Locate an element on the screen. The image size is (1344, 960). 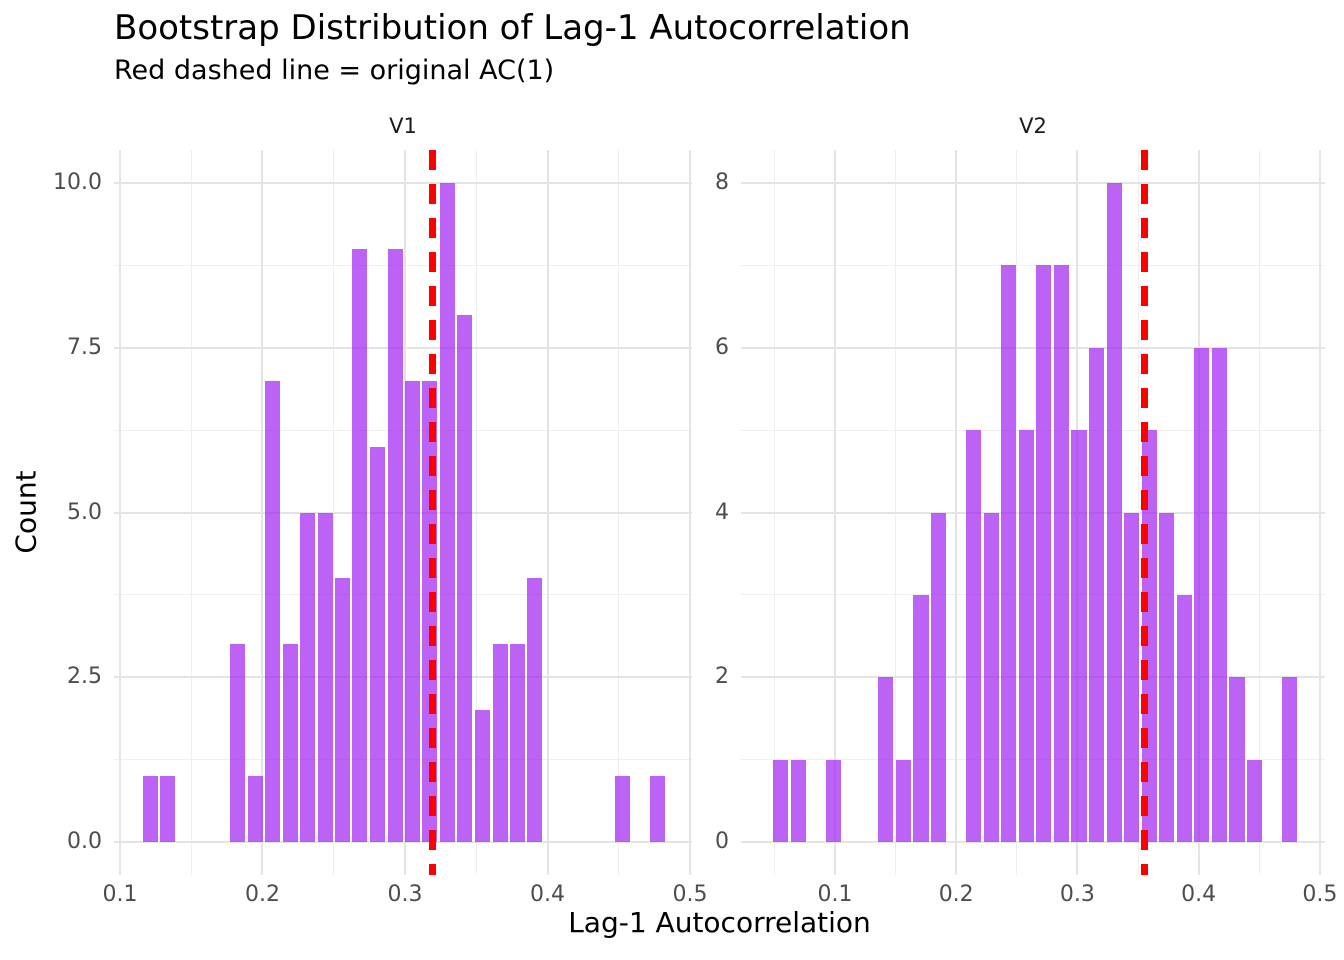
y-tick-label: 10.0 is located at coordinates (77, 182).